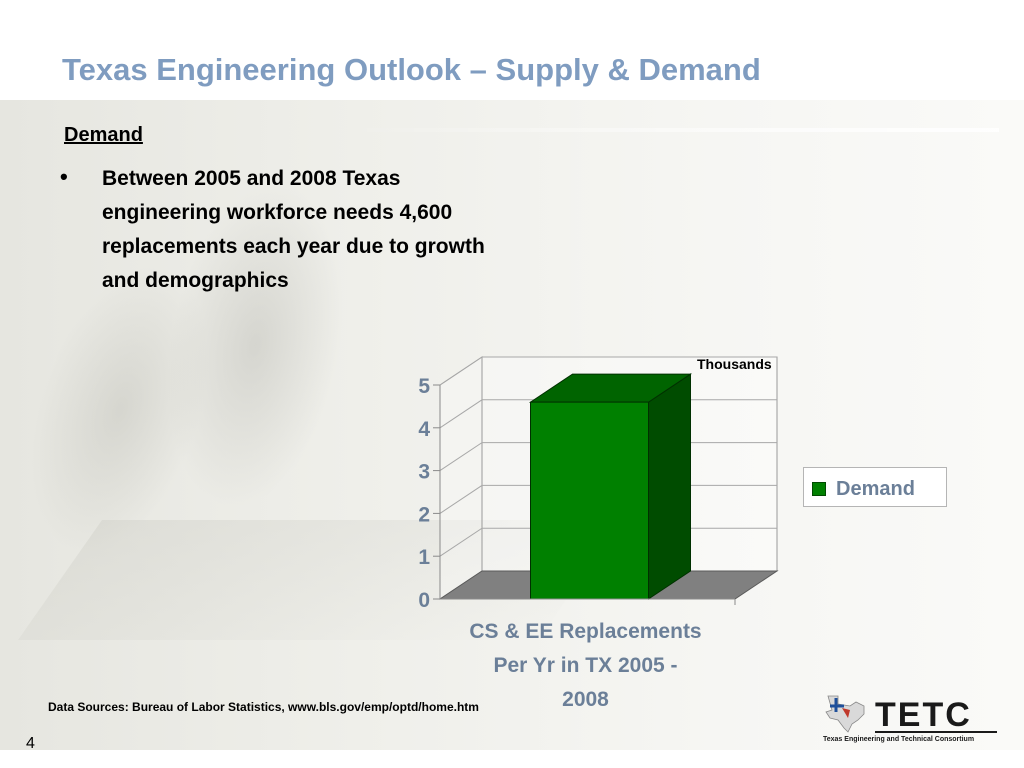 Image resolution: width=1024 pixels, height=768 pixels. Describe the element at coordinates (424, 472) in the screenshot. I see `y-tick-label: 3` at that location.